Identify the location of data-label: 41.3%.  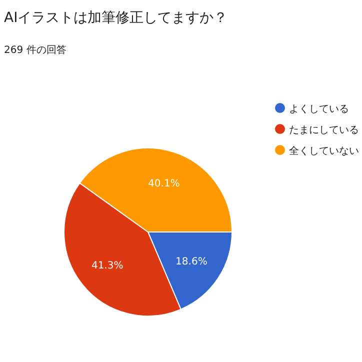
(107, 266).